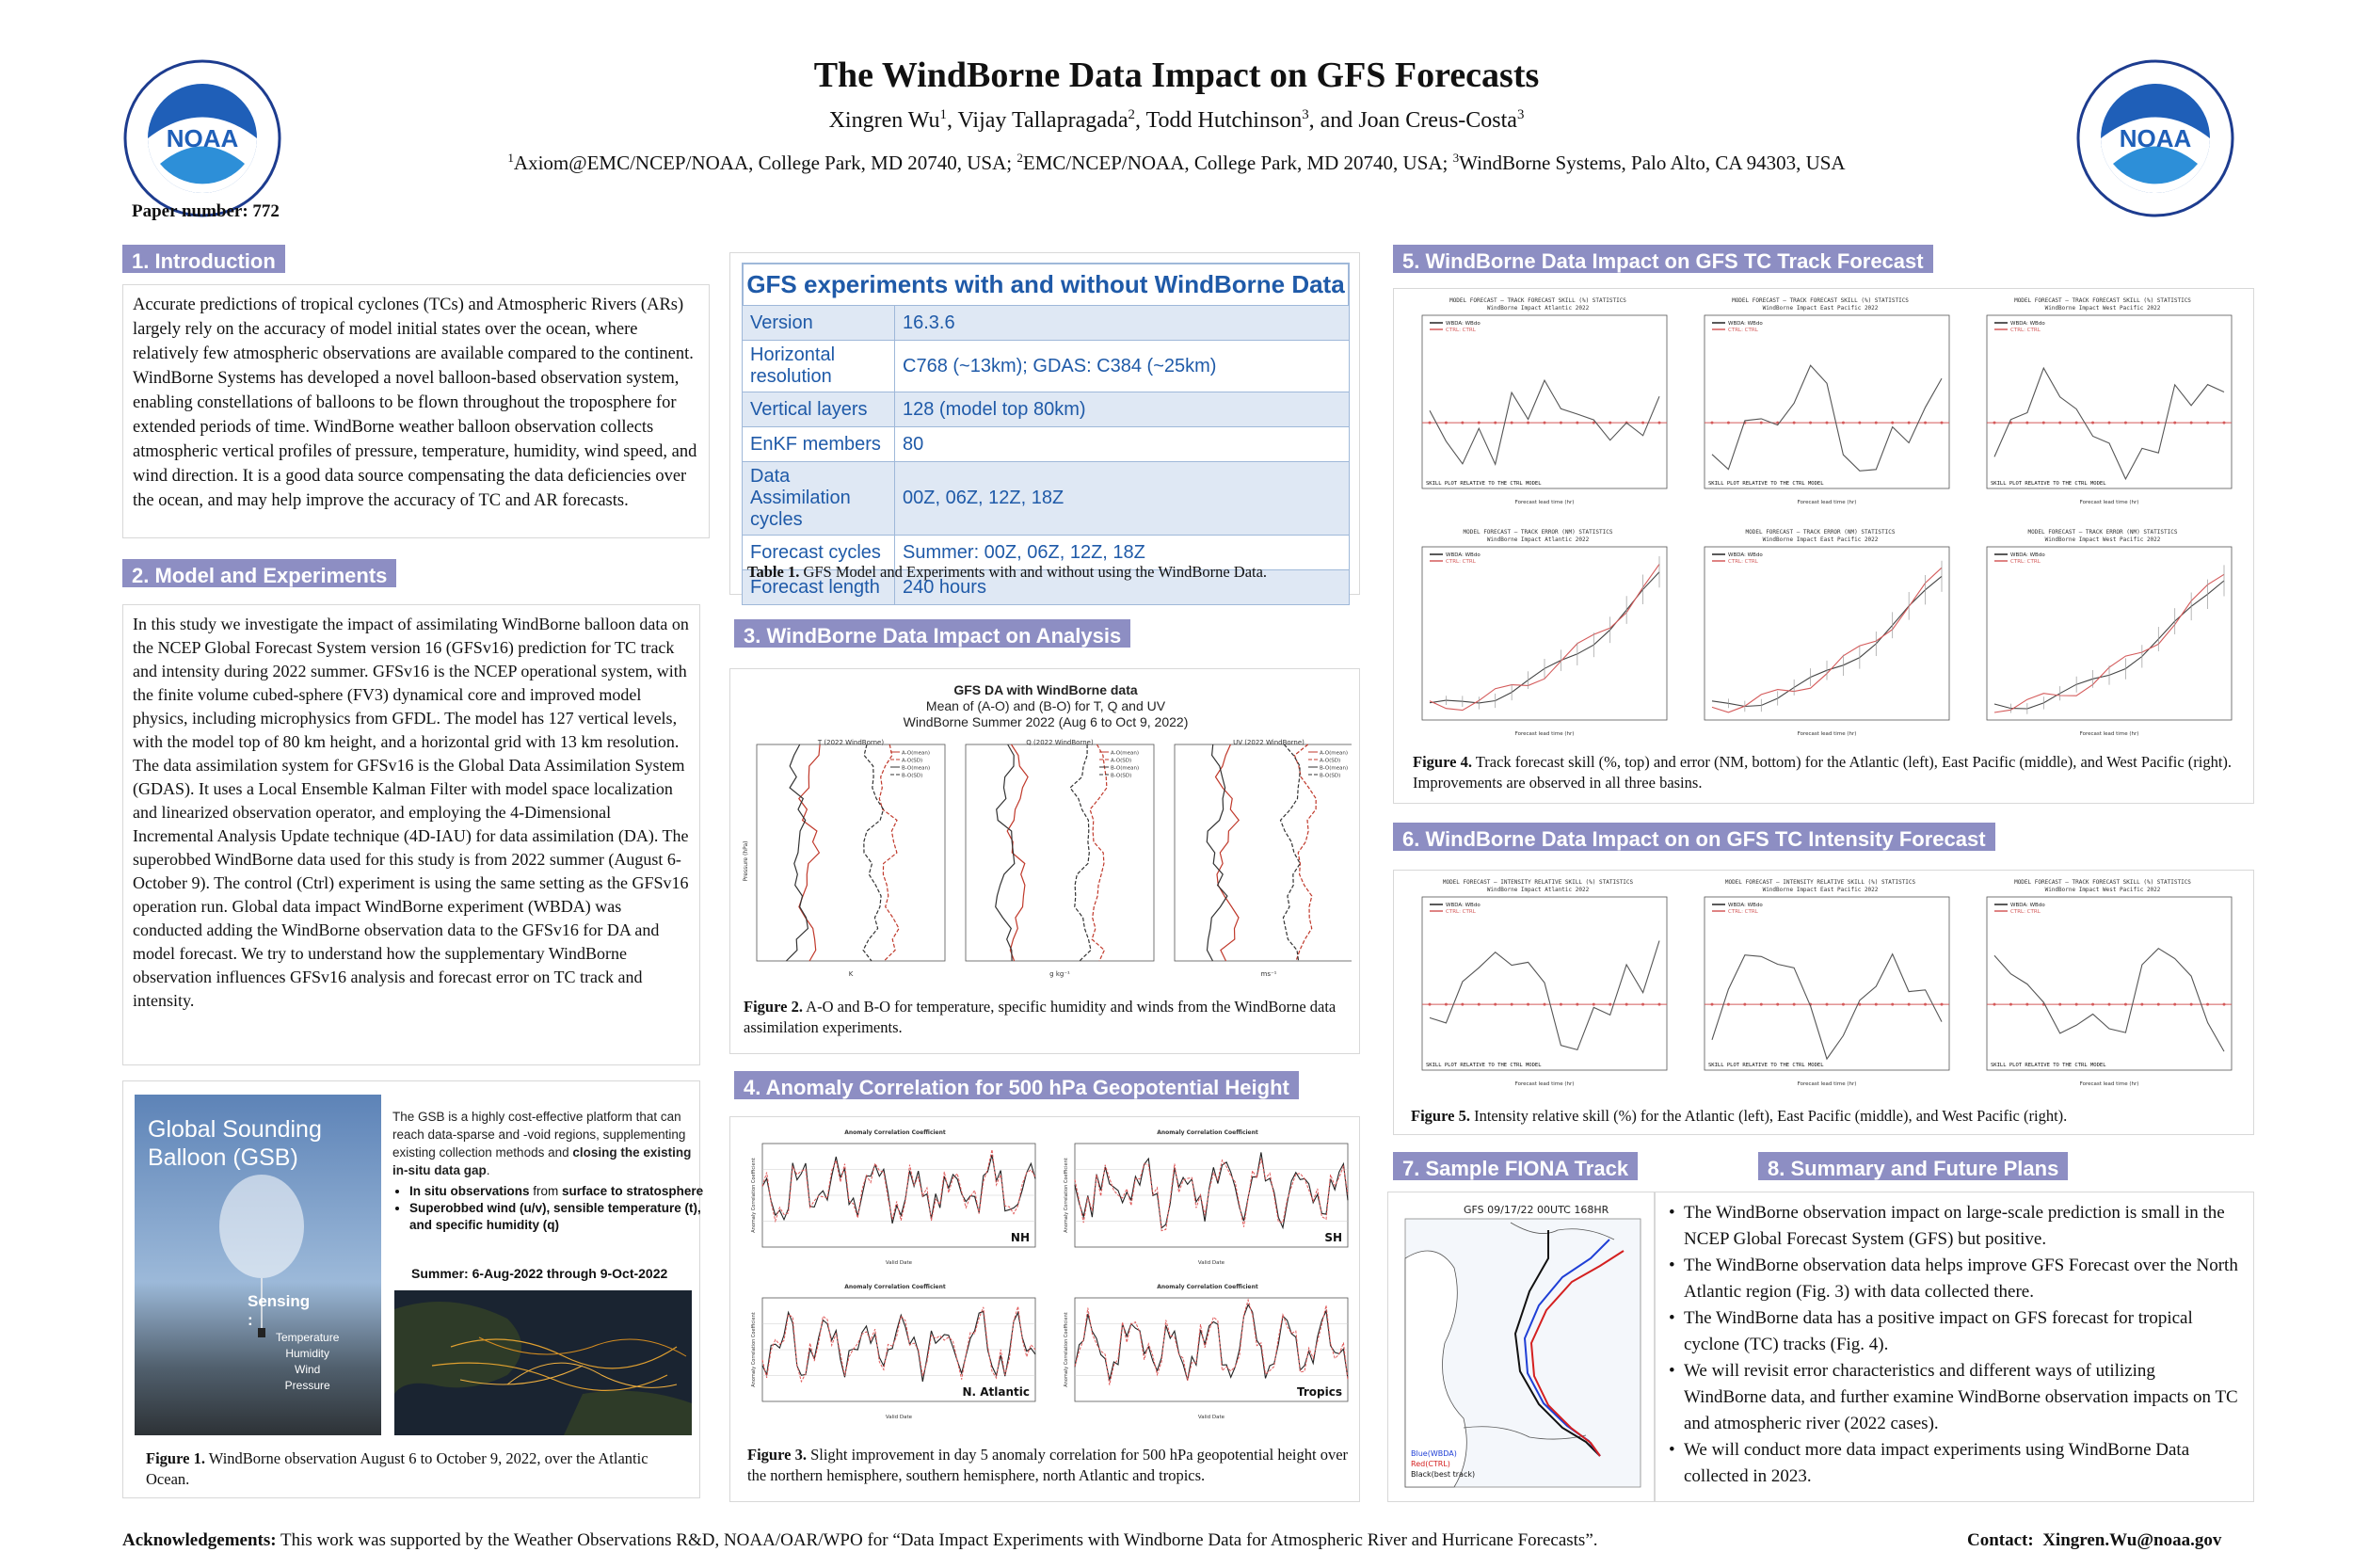 Image resolution: width=2353 pixels, height=1568 pixels. What do you see at coordinates (1269, 974) in the screenshot?
I see `x-unit: ms⁻¹` at bounding box center [1269, 974].